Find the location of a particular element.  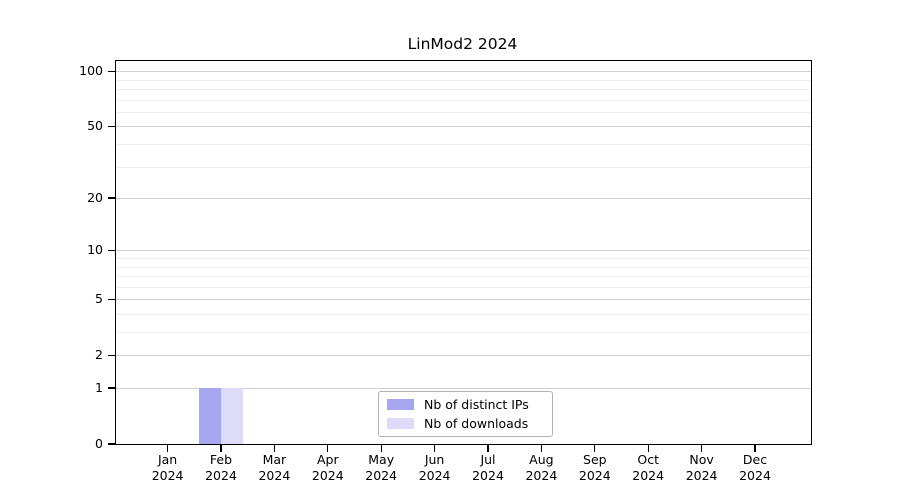

x-axis-tick-label: May 2024 is located at coordinates (381, 467).